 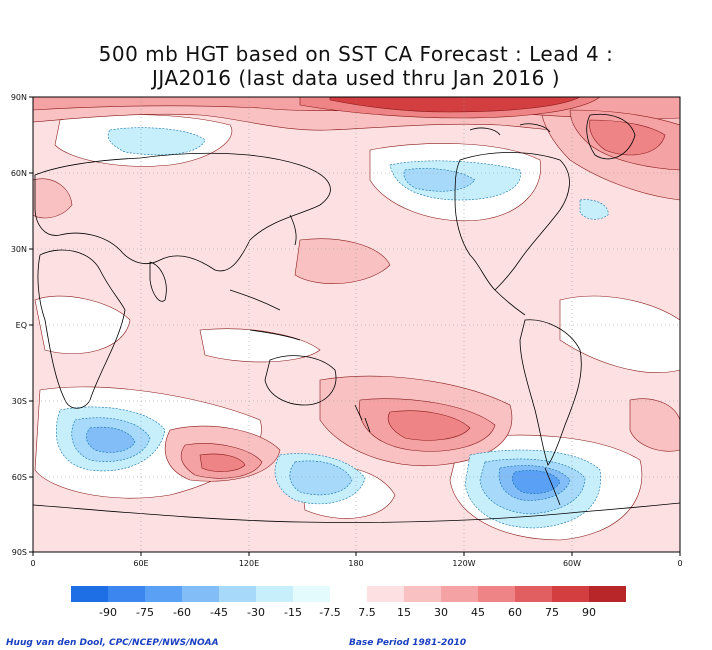 What do you see at coordinates (478, 612) in the screenshot?
I see `colorbar-label: 45` at bounding box center [478, 612].